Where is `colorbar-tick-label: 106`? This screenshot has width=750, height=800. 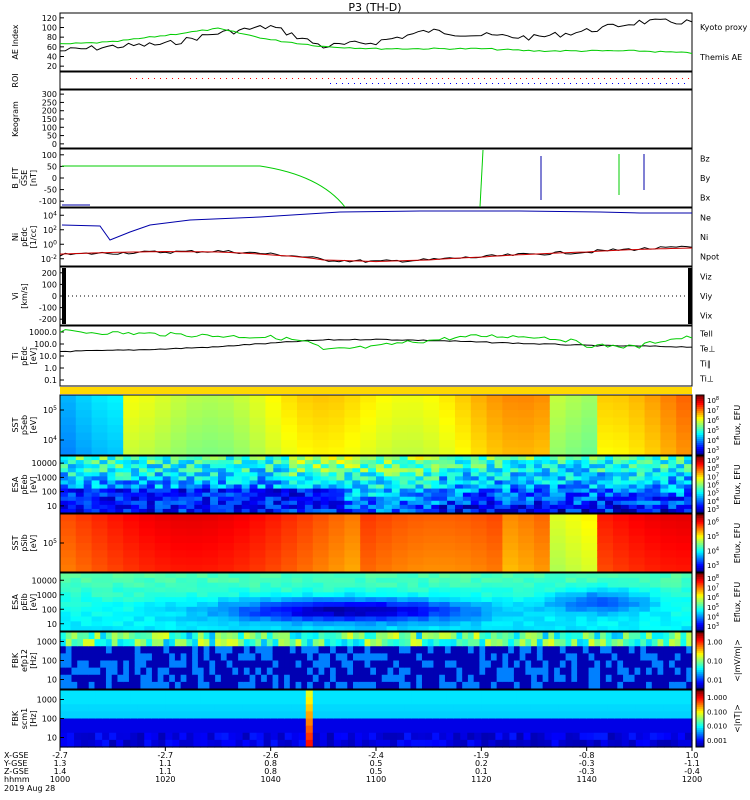 colorbar-tick-label: 106 is located at coordinates (713, 420).